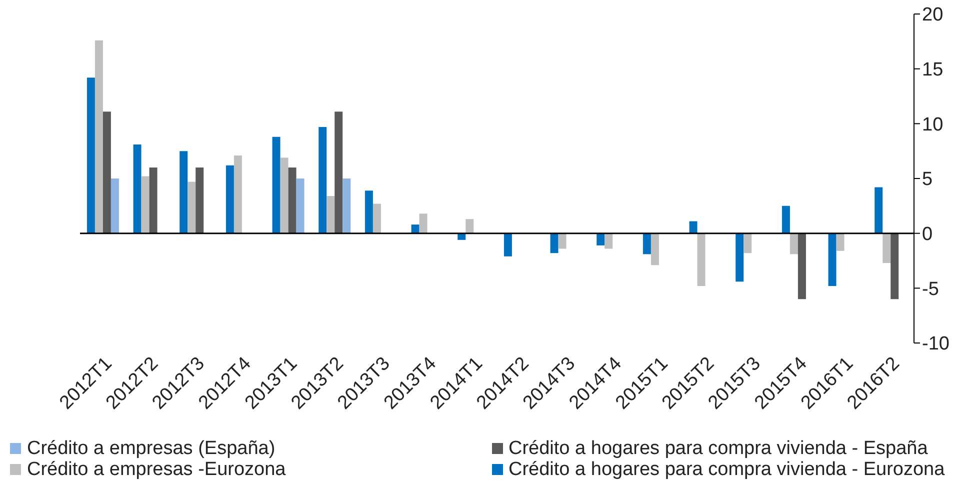 The height and width of the screenshot is (485, 973). Describe the element at coordinates (930, 289) in the screenshot. I see `y-tick-label: -5` at that location.